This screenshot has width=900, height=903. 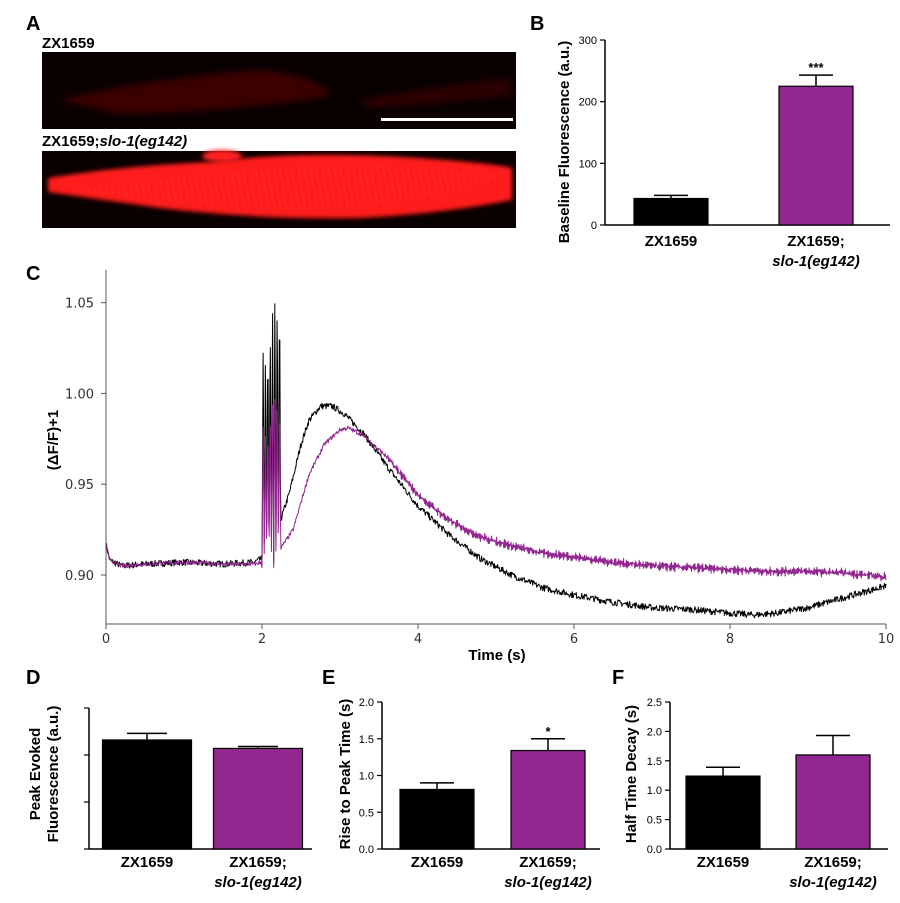 I want to click on x-tick-label: 0, so click(x=106, y=639).